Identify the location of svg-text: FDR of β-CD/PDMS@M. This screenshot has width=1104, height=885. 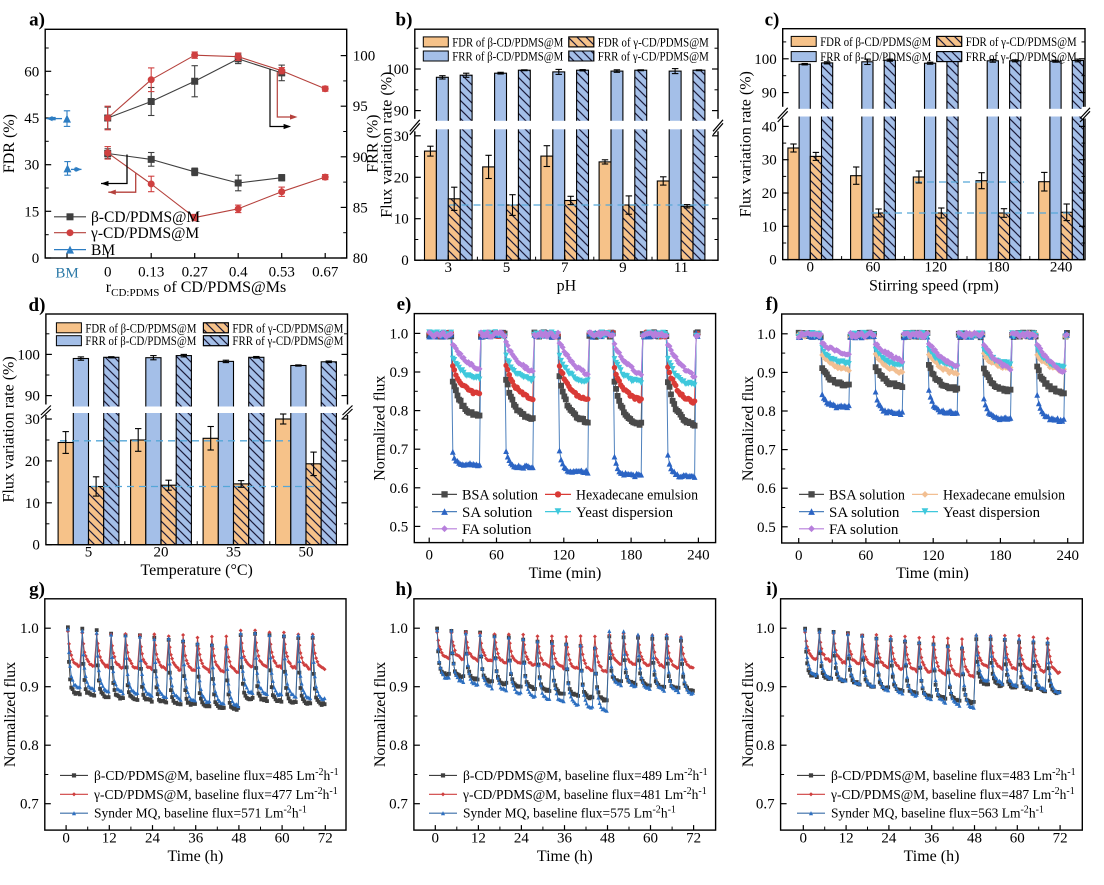
(875, 41).